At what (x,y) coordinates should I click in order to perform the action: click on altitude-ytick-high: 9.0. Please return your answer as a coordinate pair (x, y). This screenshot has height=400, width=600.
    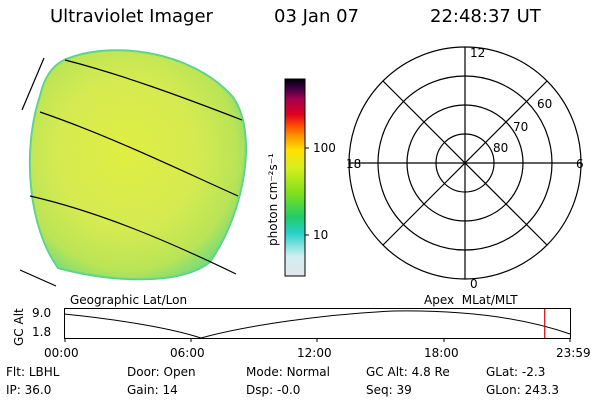
    Looking at the image, I should click on (42, 313).